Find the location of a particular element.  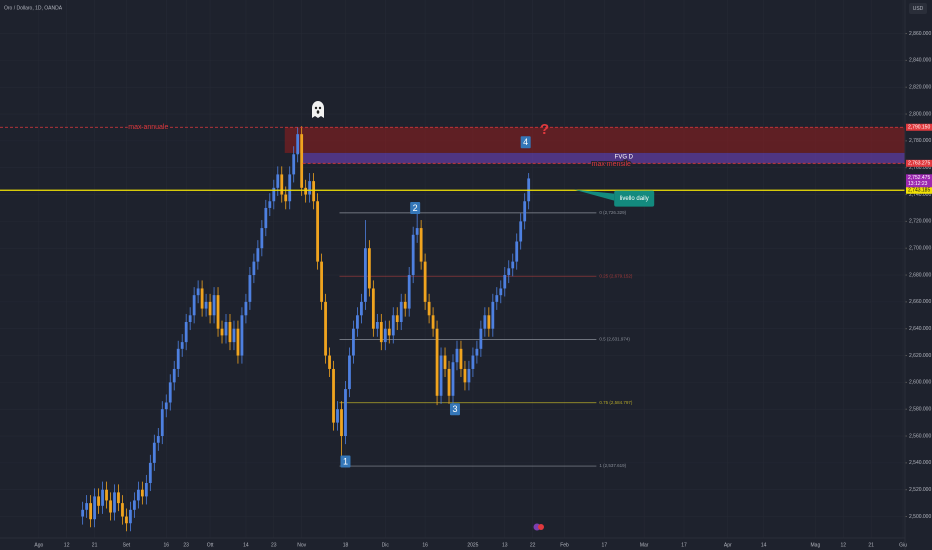

price-tag-label: 2,790.150 is located at coordinates (919, 128).